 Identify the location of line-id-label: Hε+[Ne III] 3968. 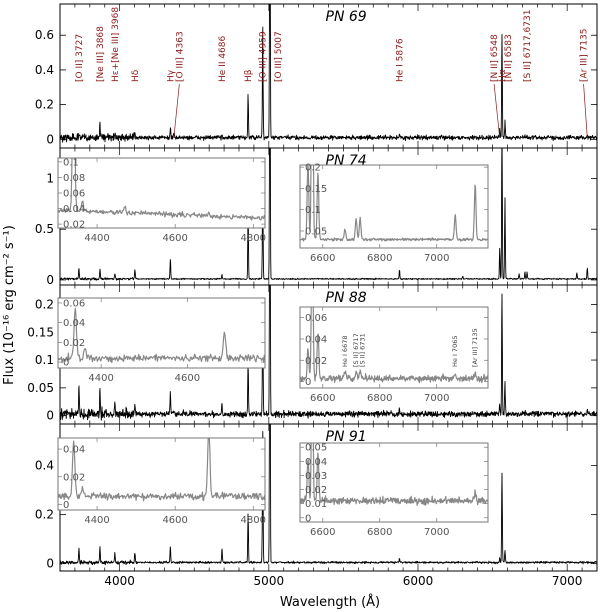
(116, 44).